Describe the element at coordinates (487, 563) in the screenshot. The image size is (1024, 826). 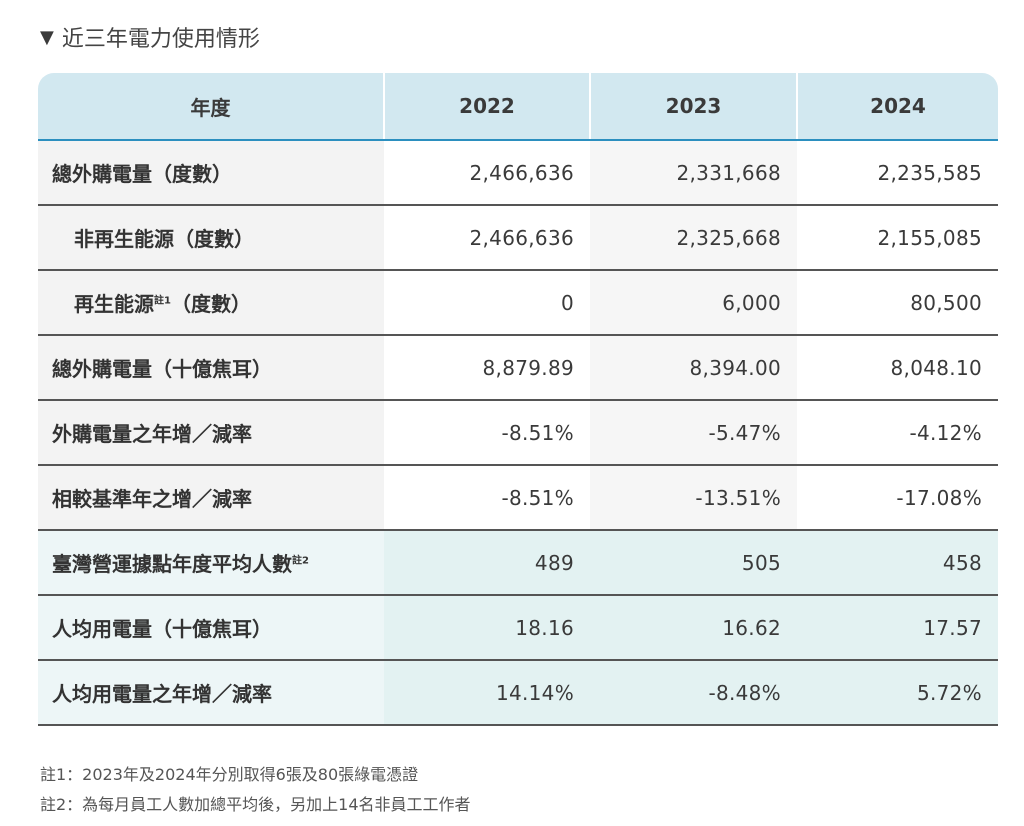
I see `cell-value: 489` at that location.